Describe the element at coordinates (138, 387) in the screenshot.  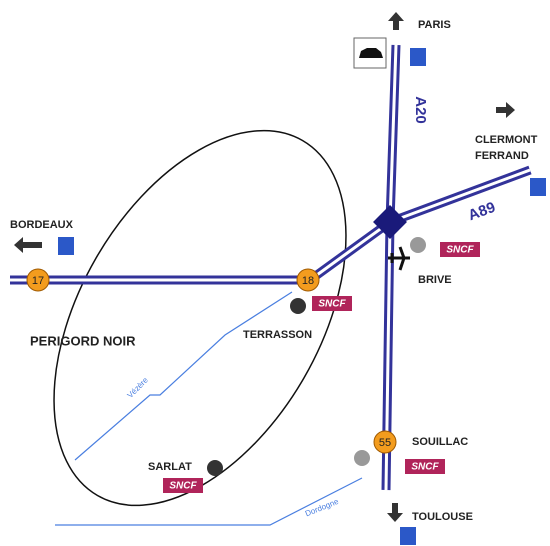
I see `river-label: Vézère` at that location.